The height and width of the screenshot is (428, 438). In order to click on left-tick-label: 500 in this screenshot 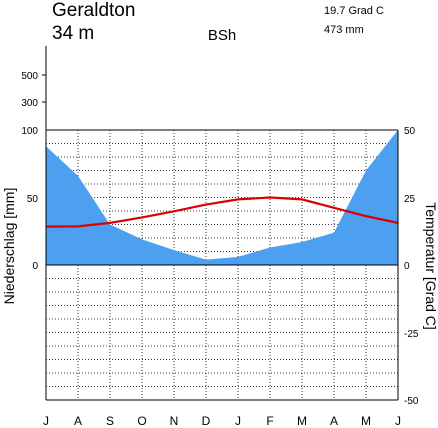, I will do `click(29, 76)`.